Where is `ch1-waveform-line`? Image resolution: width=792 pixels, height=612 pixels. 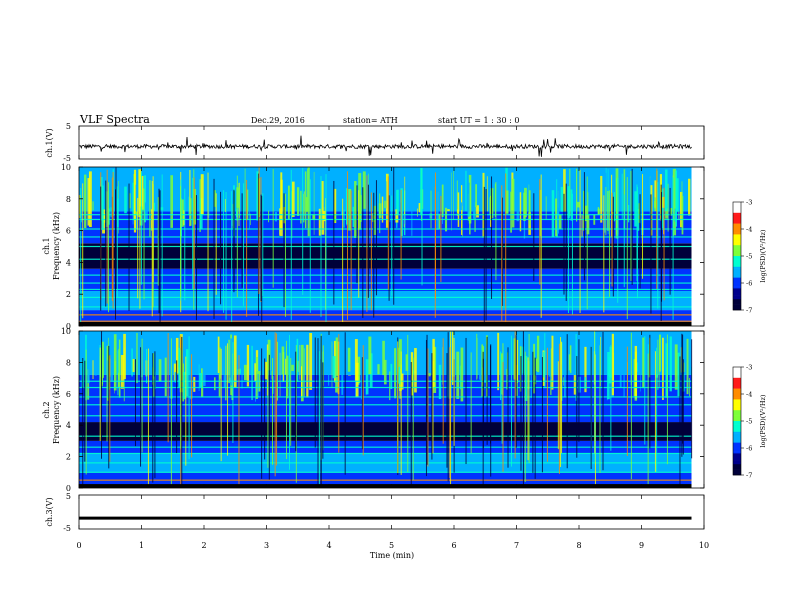 ch1-waveform-line is located at coordinates (385, 146).